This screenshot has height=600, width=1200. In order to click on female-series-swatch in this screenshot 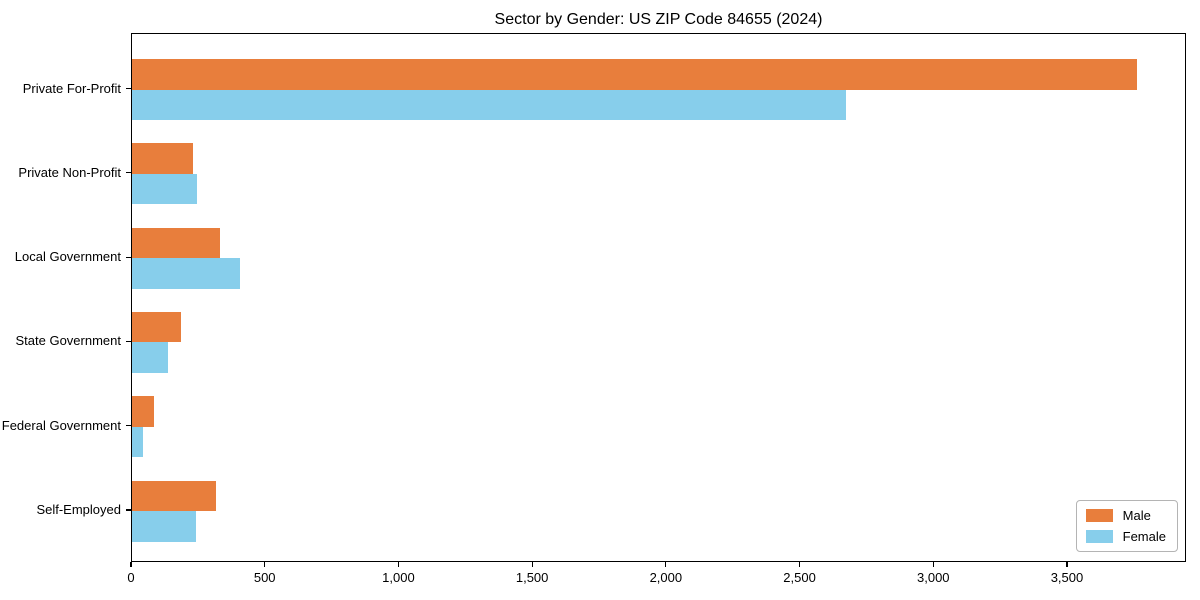, I will do `click(1099, 536)`.